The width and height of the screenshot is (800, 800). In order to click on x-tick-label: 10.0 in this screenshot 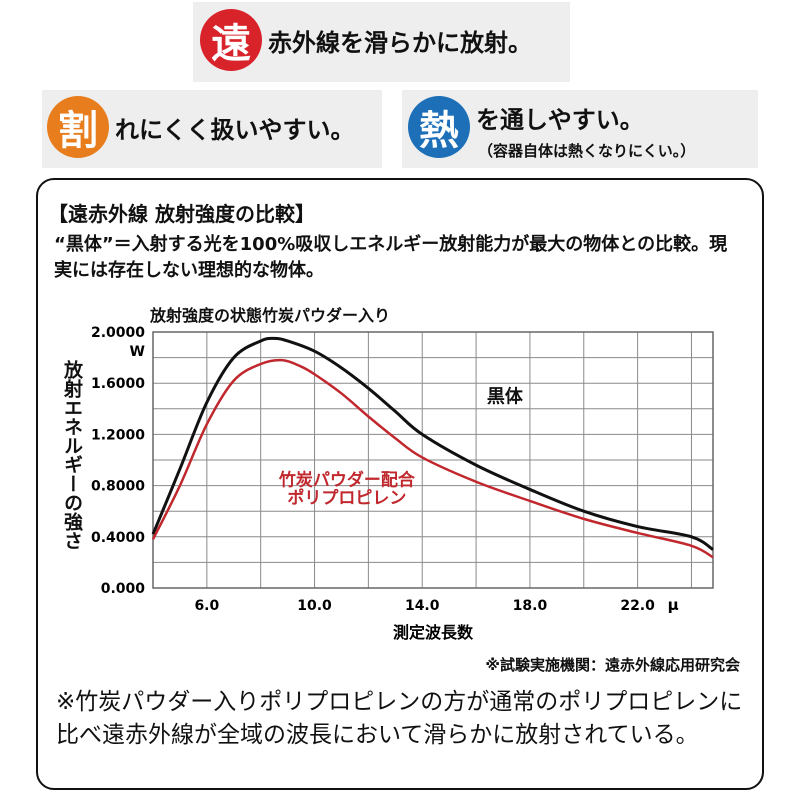, I will do `click(314, 606)`.